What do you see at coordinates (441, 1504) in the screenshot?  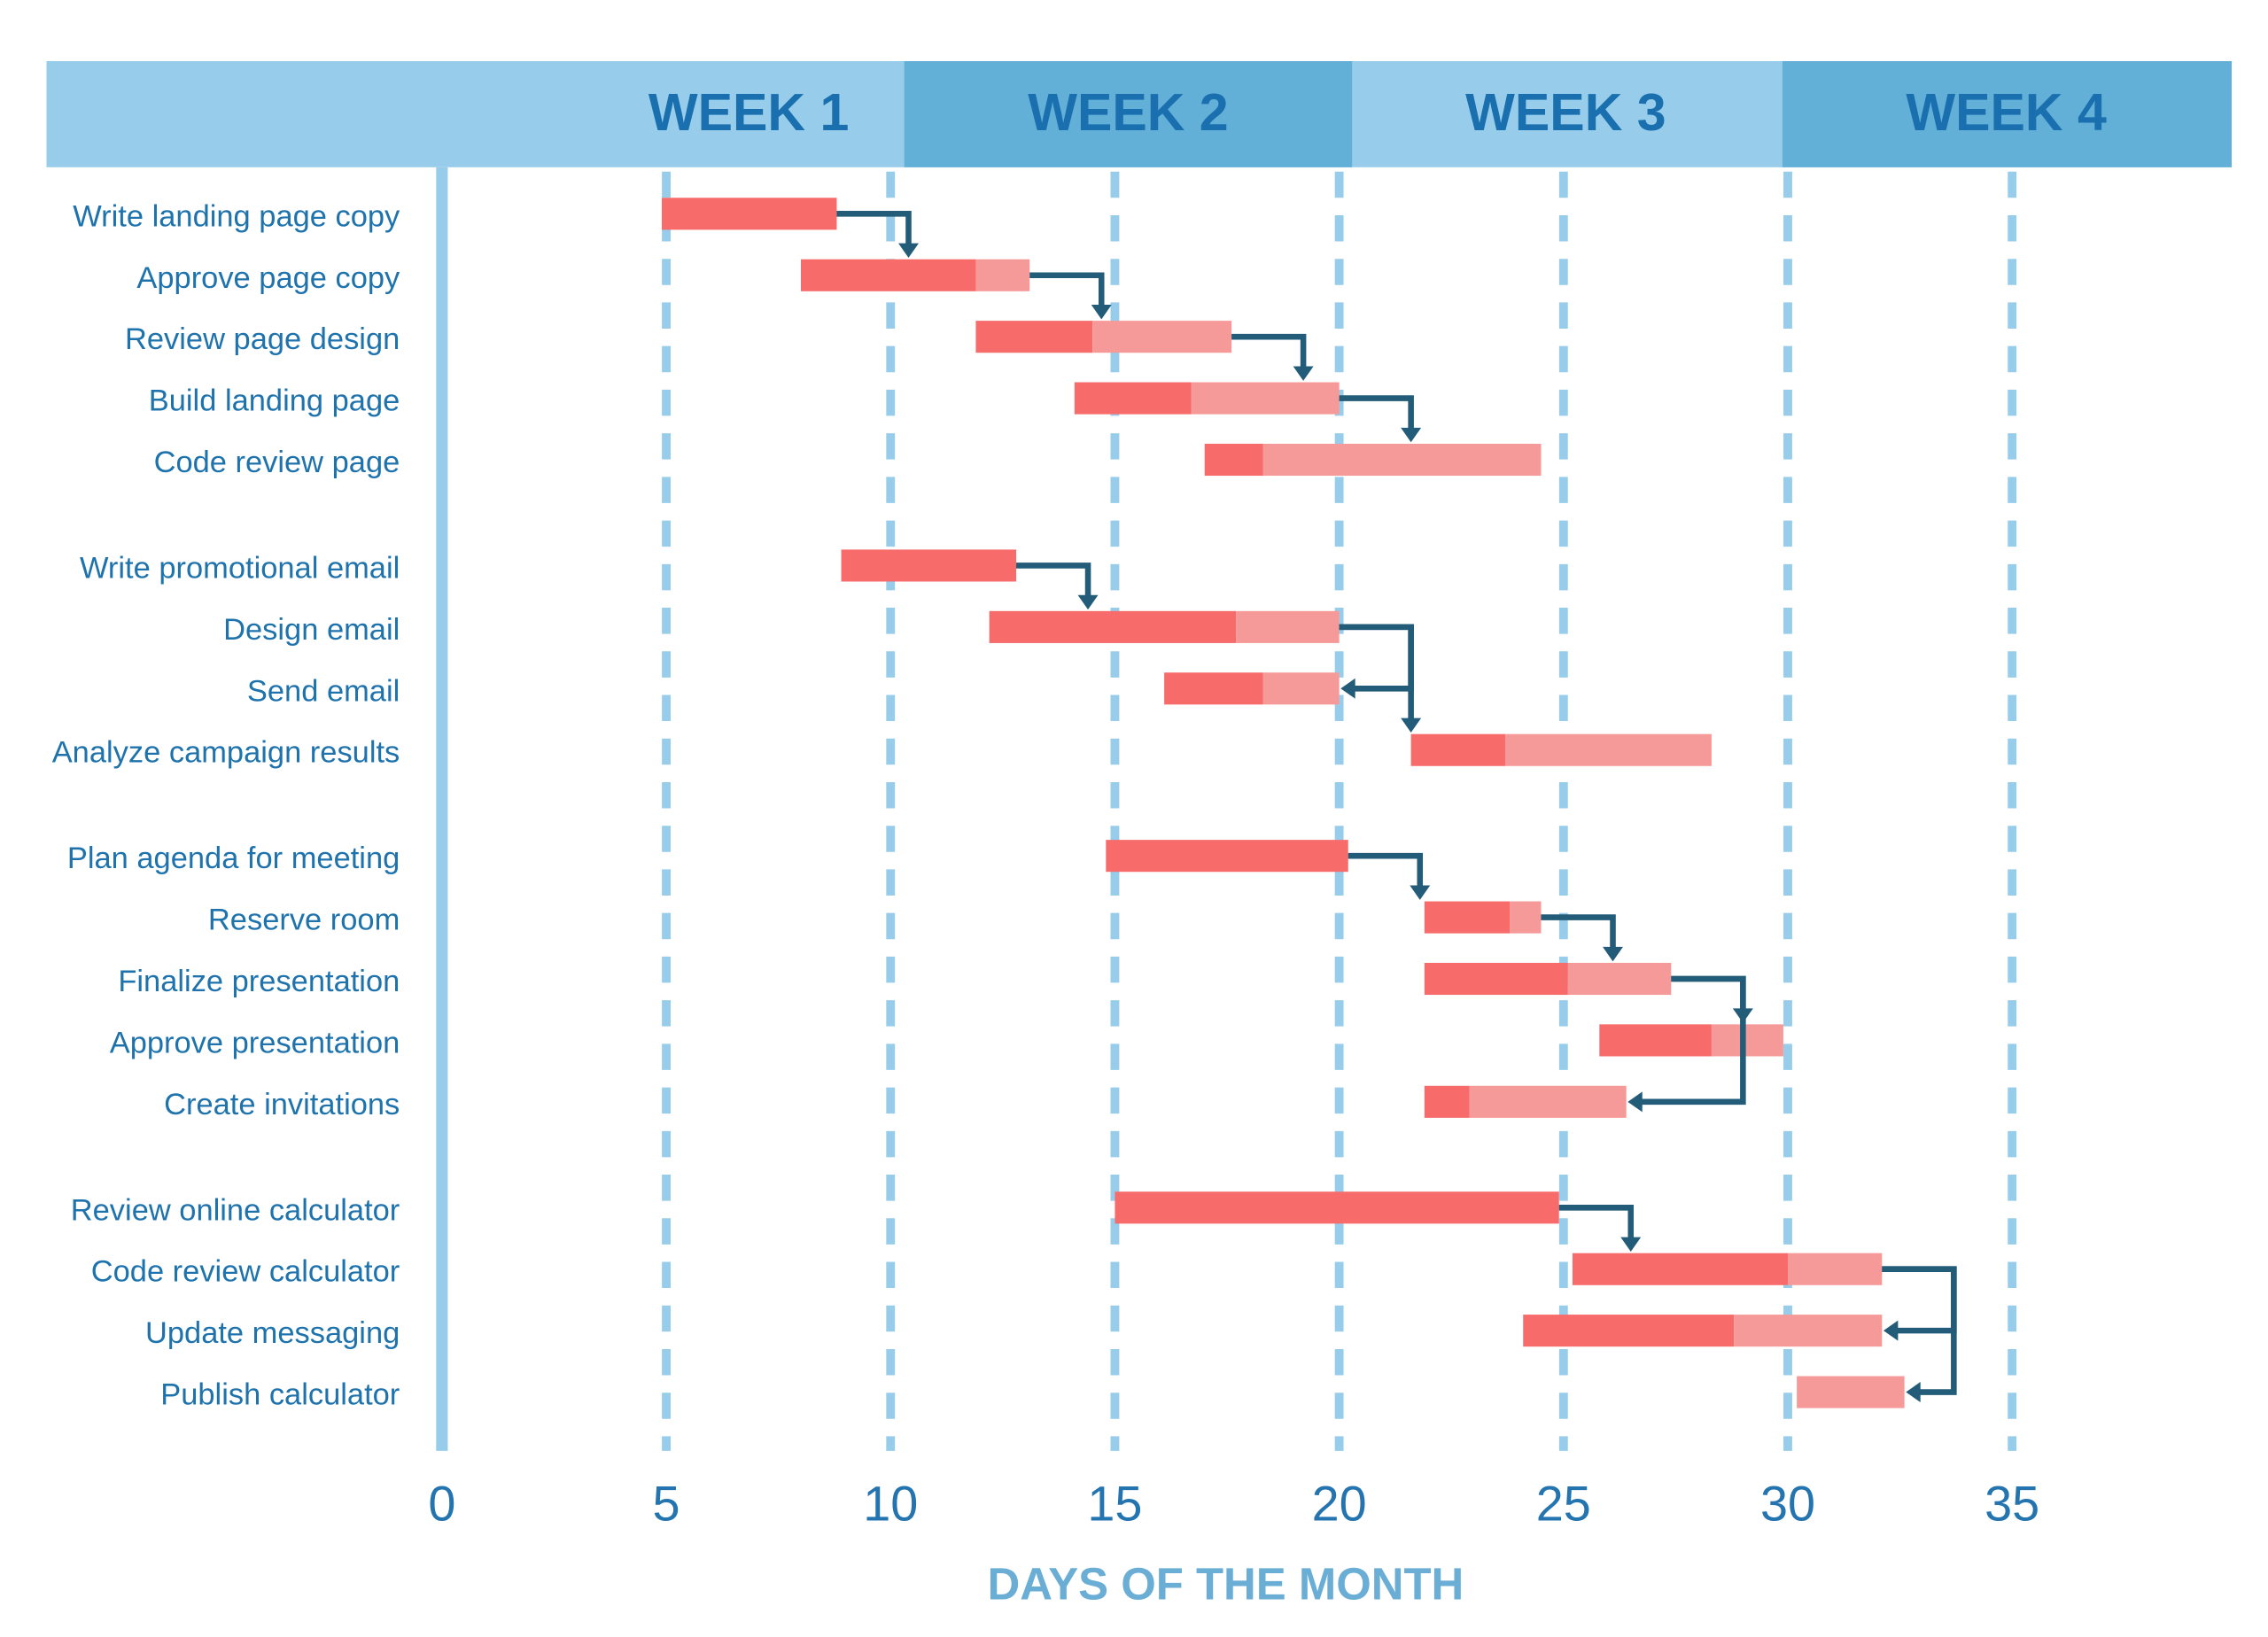 I see `x-tick-label: 0` at bounding box center [441, 1504].